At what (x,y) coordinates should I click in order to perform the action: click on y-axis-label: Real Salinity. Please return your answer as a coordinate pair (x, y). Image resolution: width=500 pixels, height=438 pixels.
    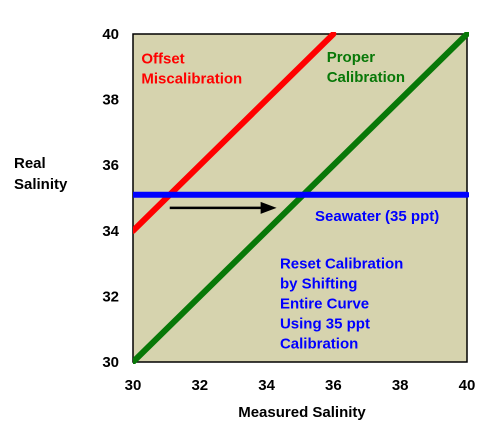
    Looking at the image, I should click on (41, 174).